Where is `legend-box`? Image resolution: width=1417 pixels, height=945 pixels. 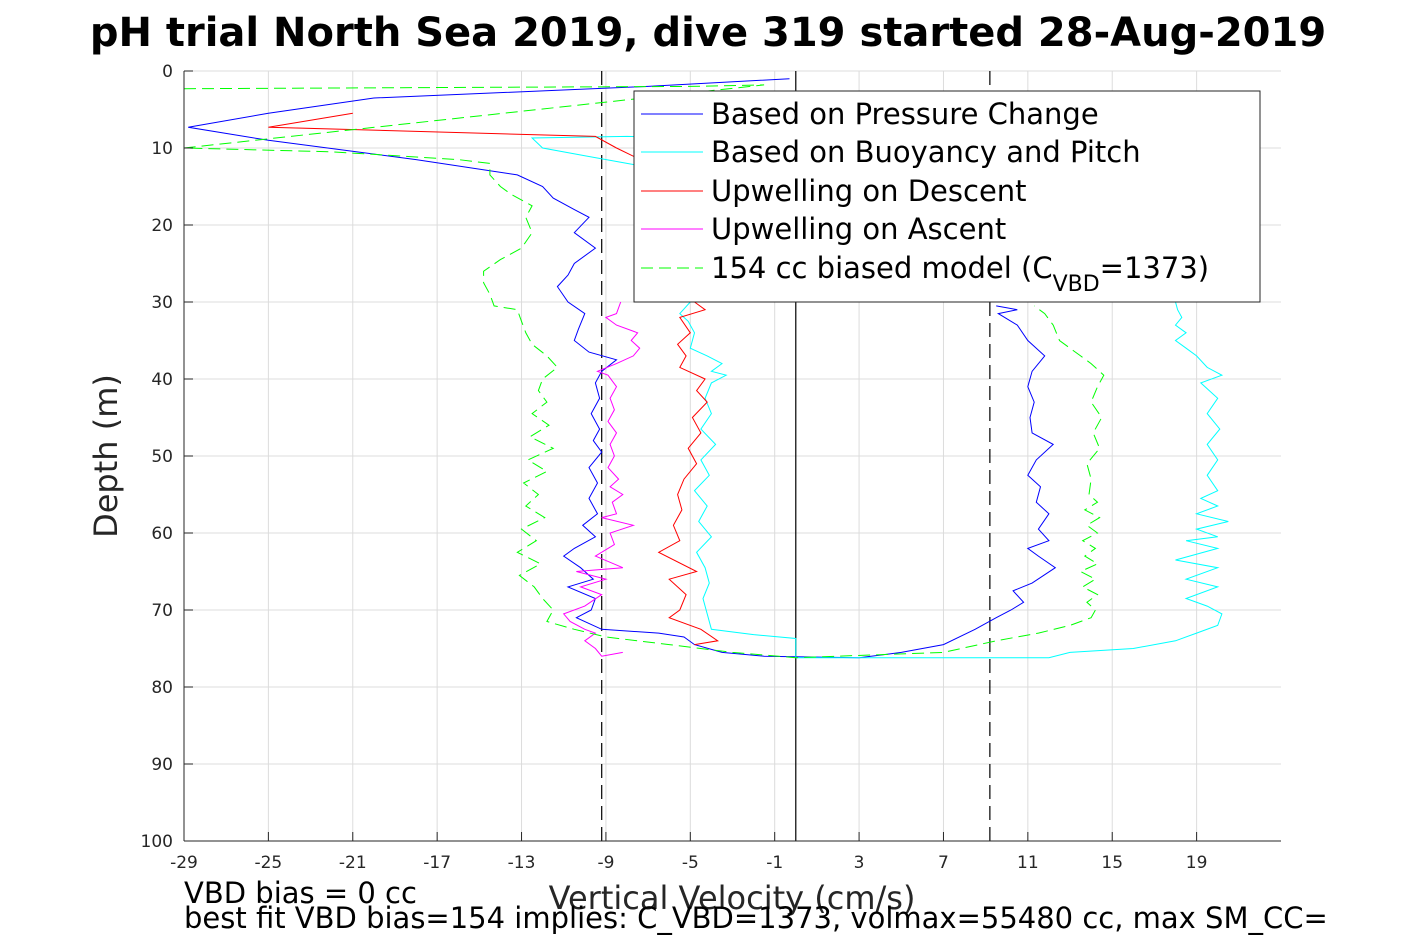 legend-box is located at coordinates (947, 196).